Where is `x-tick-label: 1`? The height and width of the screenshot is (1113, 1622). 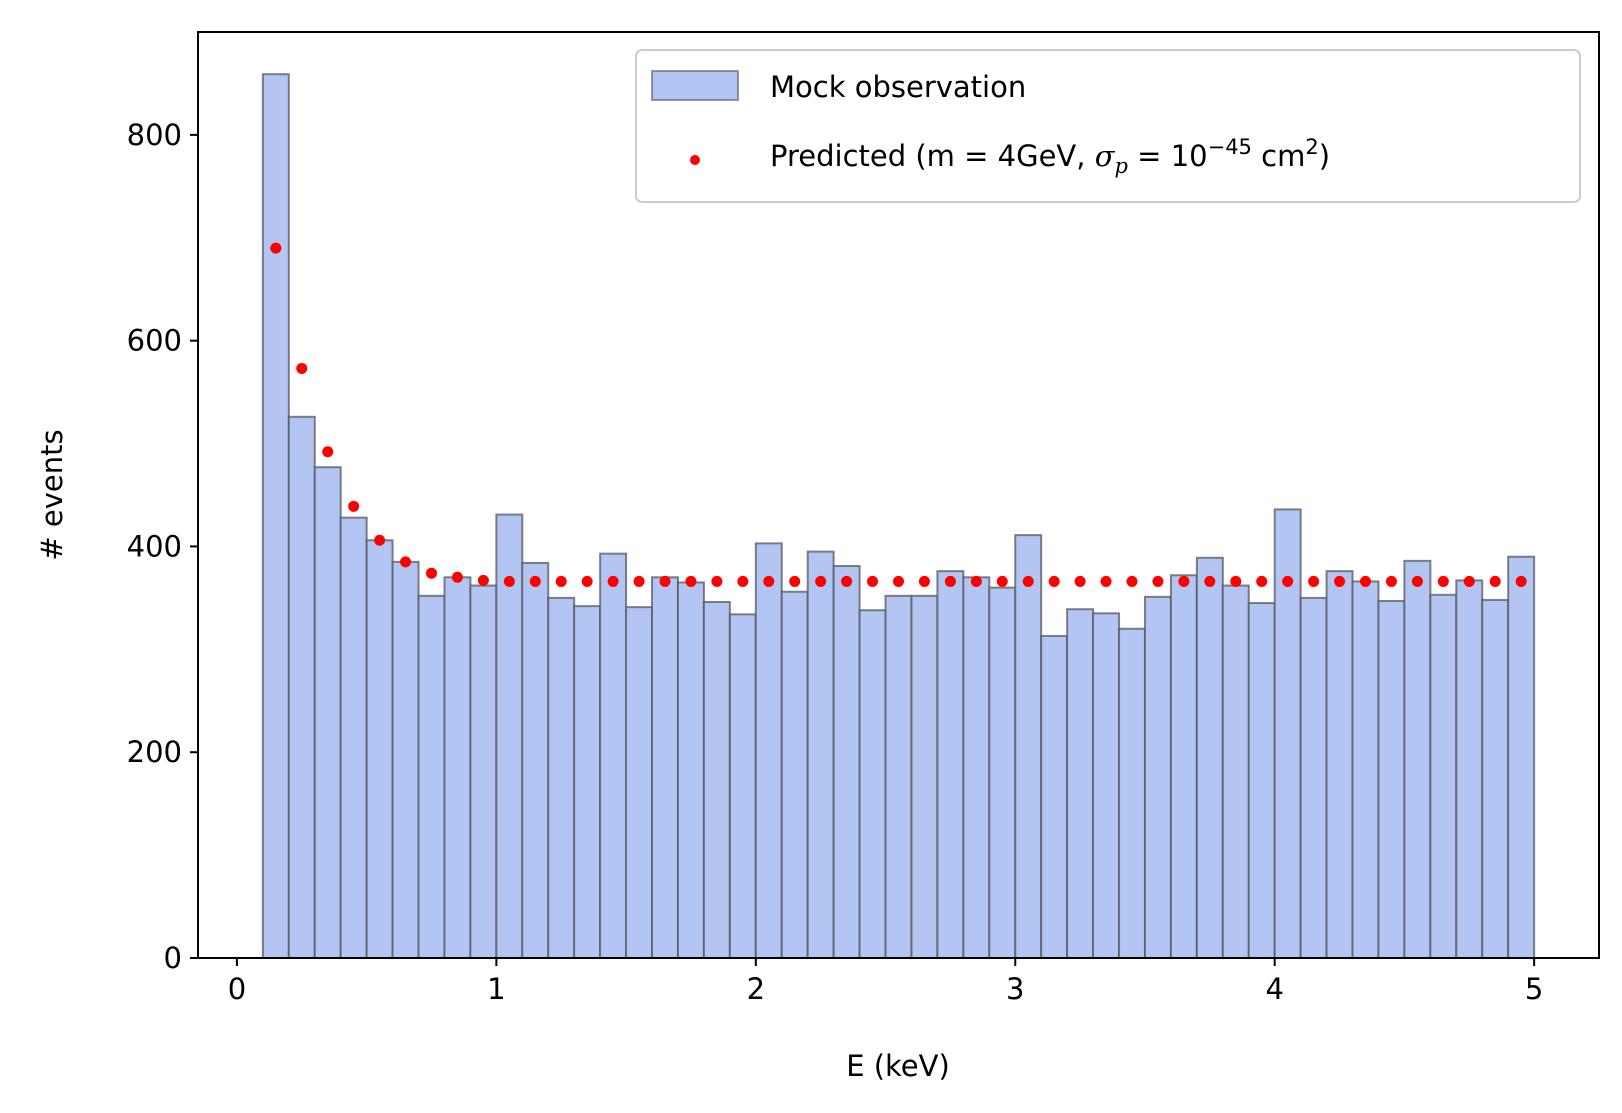
x-tick-label: 1 is located at coordinates (496, 989).